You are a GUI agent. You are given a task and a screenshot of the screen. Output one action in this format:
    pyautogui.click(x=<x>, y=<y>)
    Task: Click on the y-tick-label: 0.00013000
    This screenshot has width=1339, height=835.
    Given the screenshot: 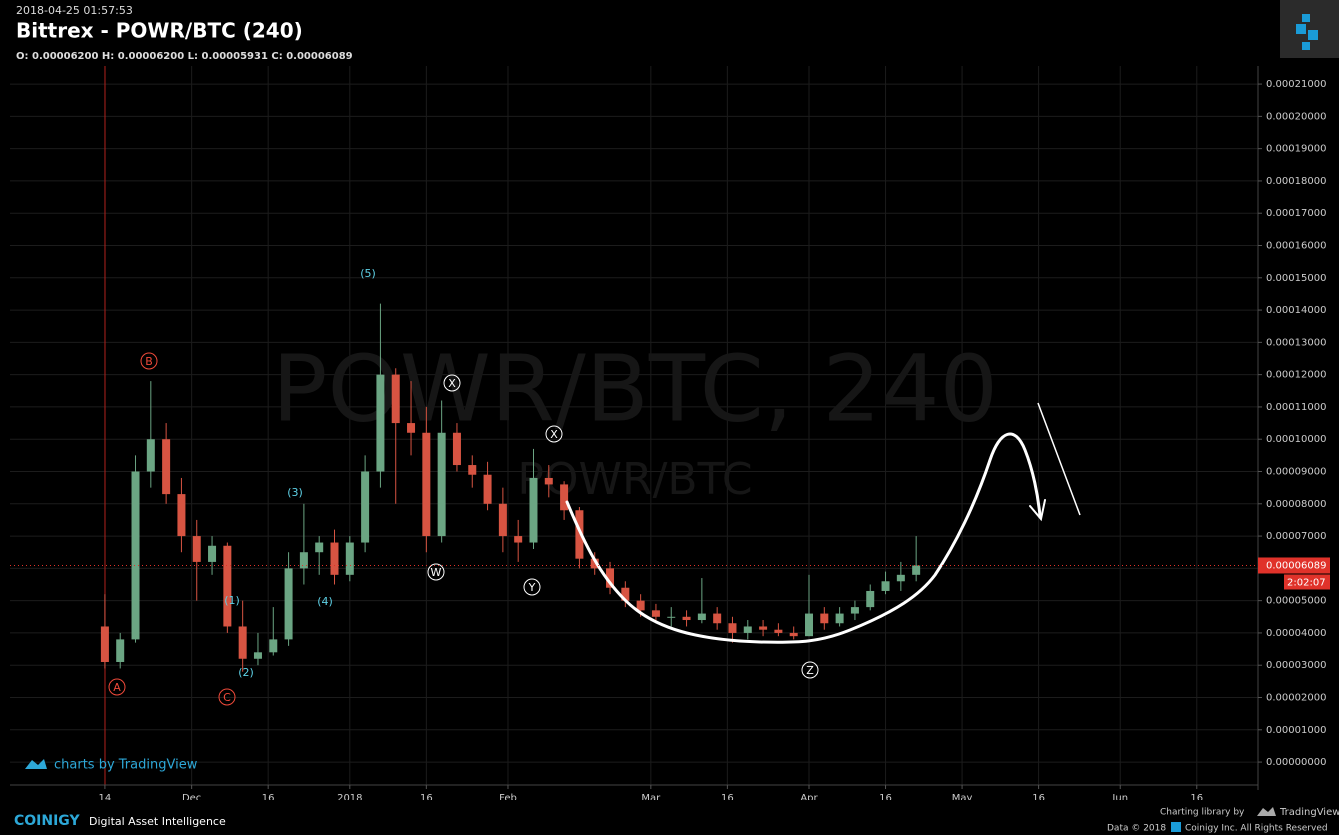 What is the action you would take?
    pyautogui.click(x=1296, y=342)
    